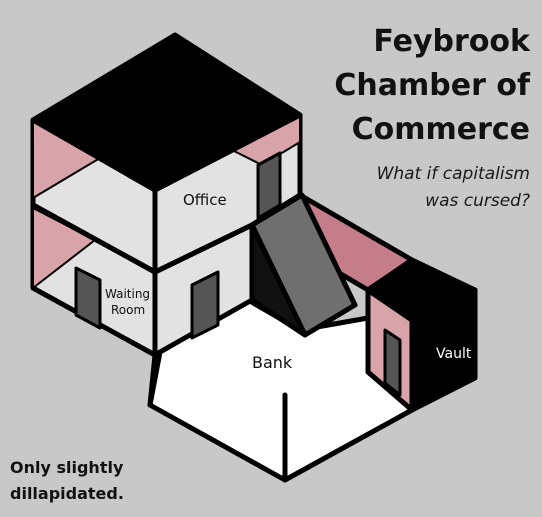 This screenshot has width=542, height=517. I want to click on map-subtitle: What if capitalism was cursed?, so click(420, 188).